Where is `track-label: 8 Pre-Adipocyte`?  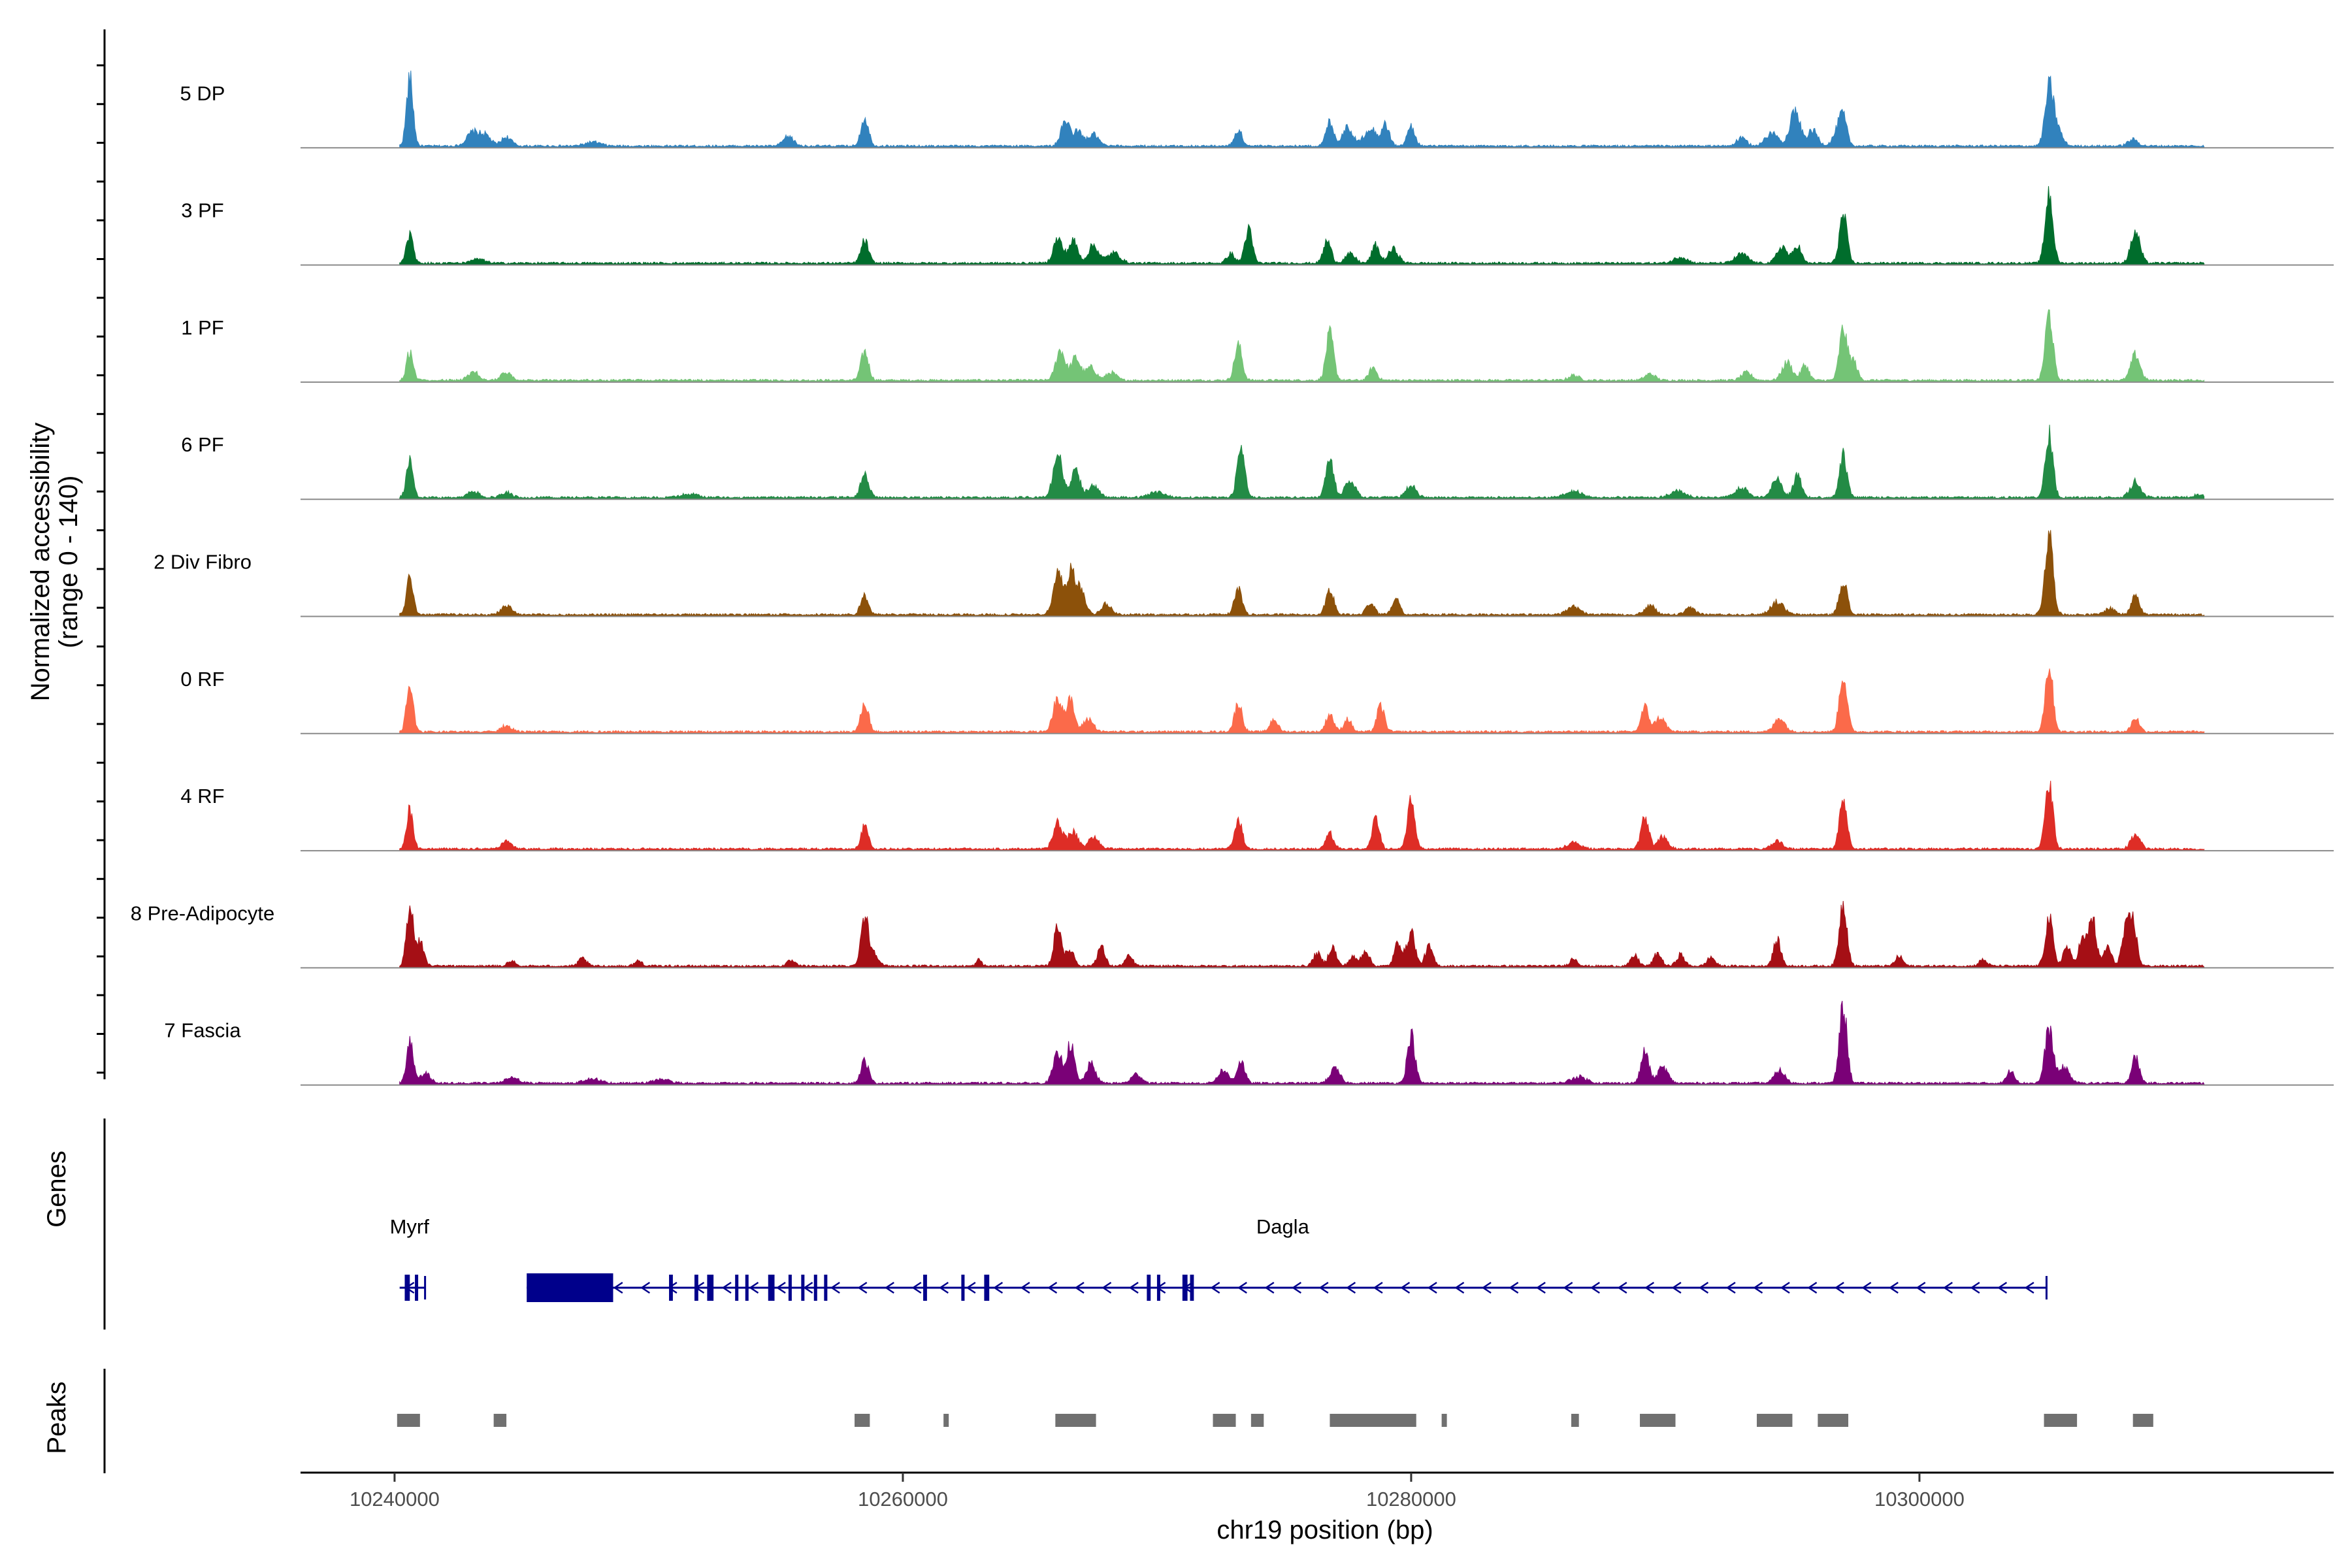
track-label: 8 Pre-Adipocyte is located at coordinates (203, 913).